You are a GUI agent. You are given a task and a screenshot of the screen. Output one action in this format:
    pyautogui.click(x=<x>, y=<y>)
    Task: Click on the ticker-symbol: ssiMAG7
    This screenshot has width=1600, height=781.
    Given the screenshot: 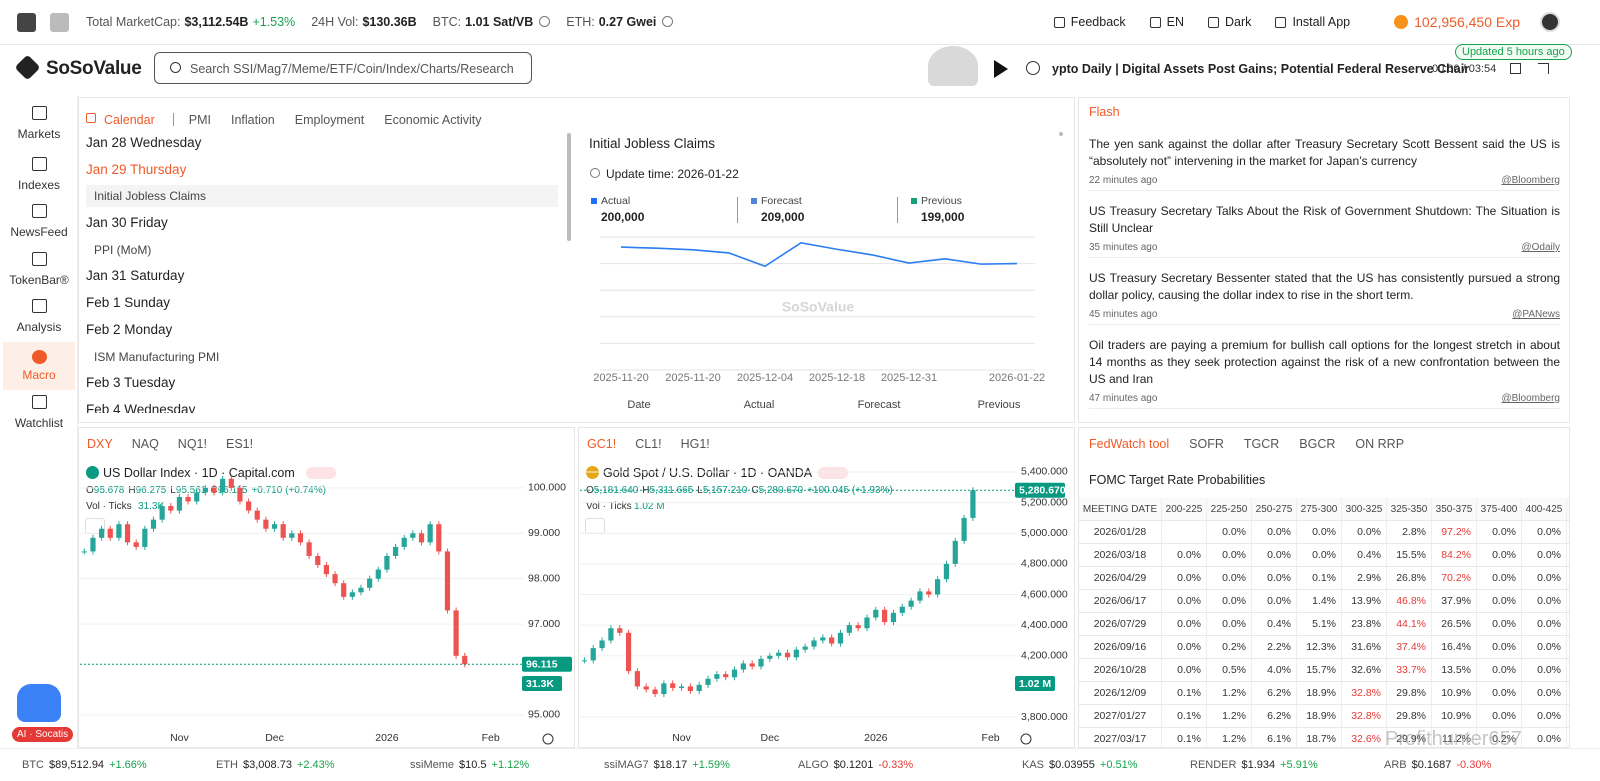 What is the action you would take?
    pyautogui.click(x=626, y=765)
    